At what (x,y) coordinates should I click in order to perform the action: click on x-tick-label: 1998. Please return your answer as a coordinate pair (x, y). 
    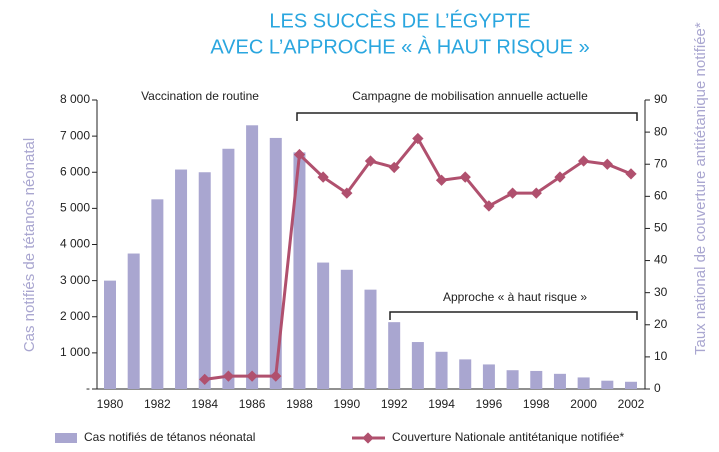
    Looking at the image, I should click on (536, 404).